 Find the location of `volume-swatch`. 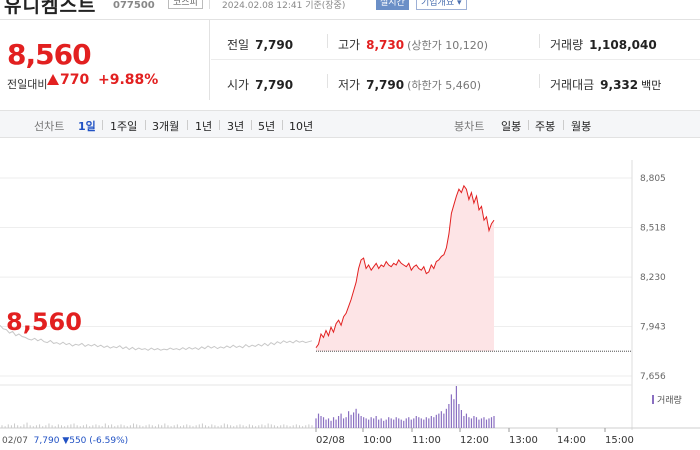

volume-swatch is located at coordinates (653, 399).